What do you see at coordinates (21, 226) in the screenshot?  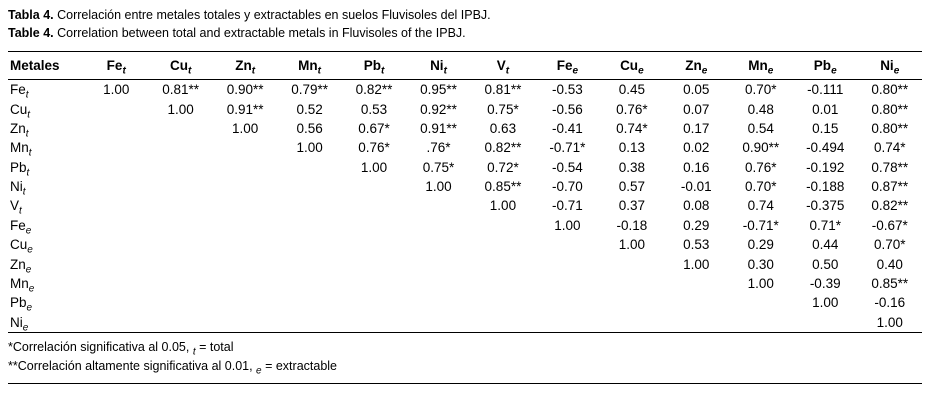 I see `row-label: Fee` at bounding box center [21, 226].